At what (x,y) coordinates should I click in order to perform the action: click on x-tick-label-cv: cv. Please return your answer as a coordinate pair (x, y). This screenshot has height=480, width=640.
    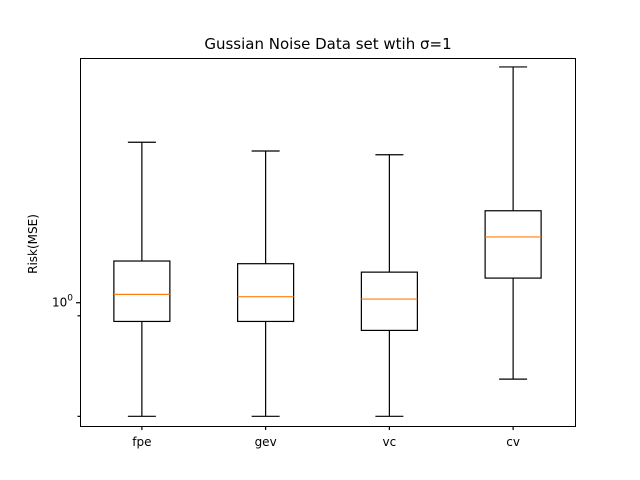
    Looking at the image, I should click on (513, 442).